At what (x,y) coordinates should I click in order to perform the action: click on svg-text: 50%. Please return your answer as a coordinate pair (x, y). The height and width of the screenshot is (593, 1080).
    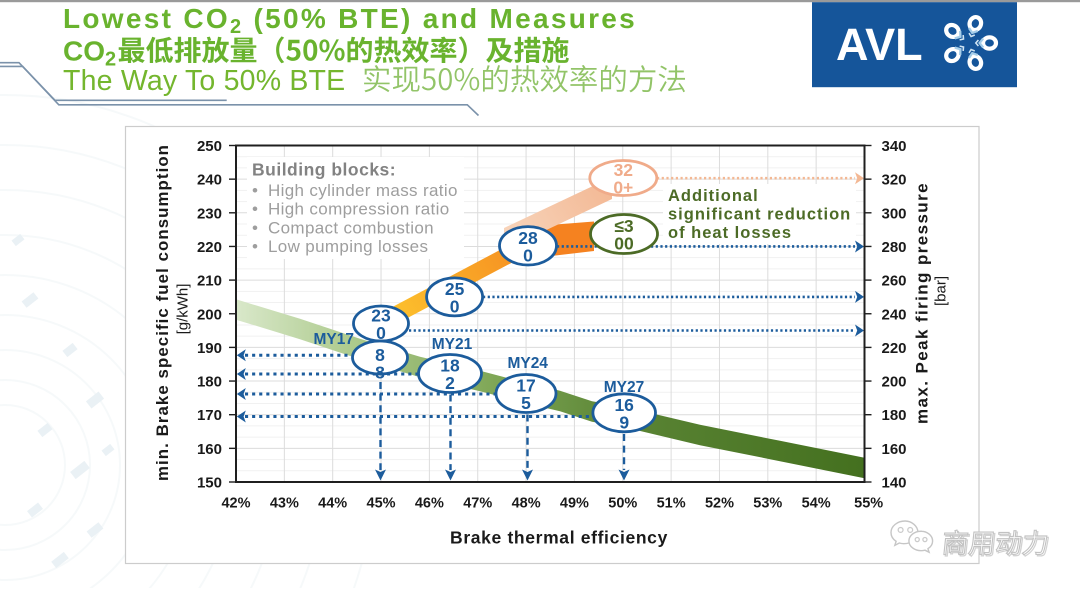
    Looking at the image, I should click on (622, 504).